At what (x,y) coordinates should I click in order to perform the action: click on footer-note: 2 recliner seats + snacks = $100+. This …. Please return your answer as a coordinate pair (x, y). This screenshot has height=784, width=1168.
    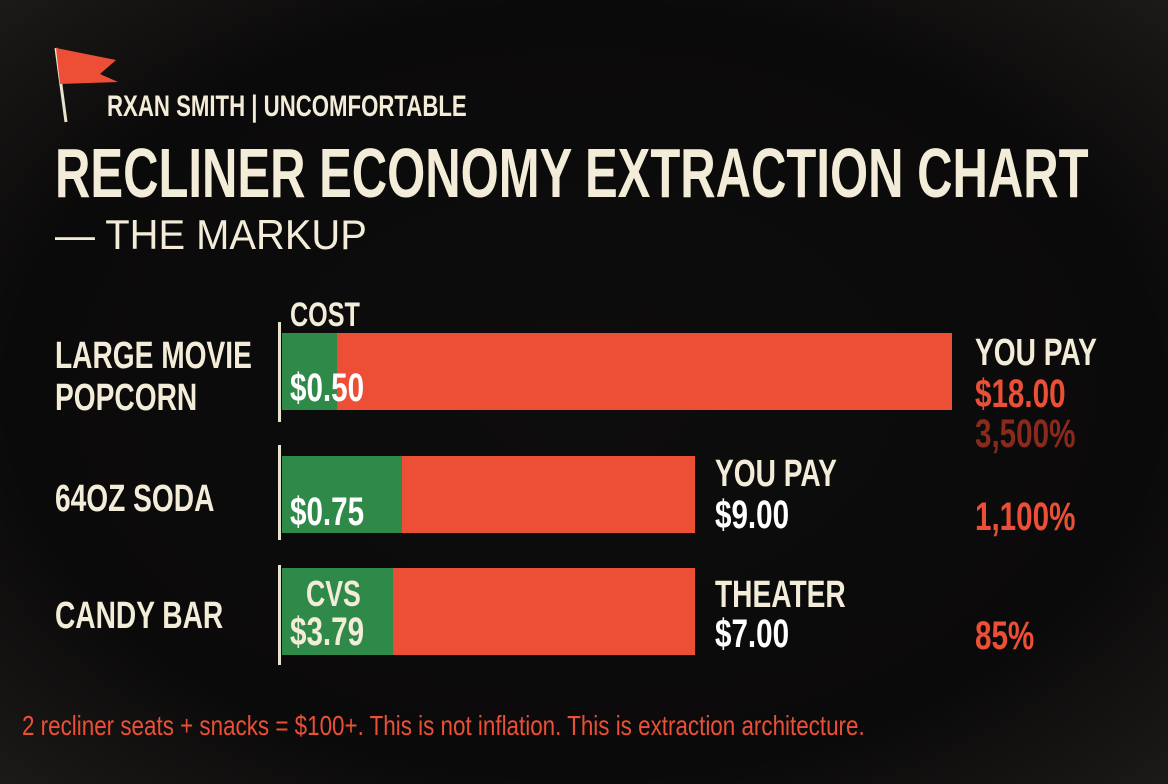
    Looking at the image, I should click on (443, 725).